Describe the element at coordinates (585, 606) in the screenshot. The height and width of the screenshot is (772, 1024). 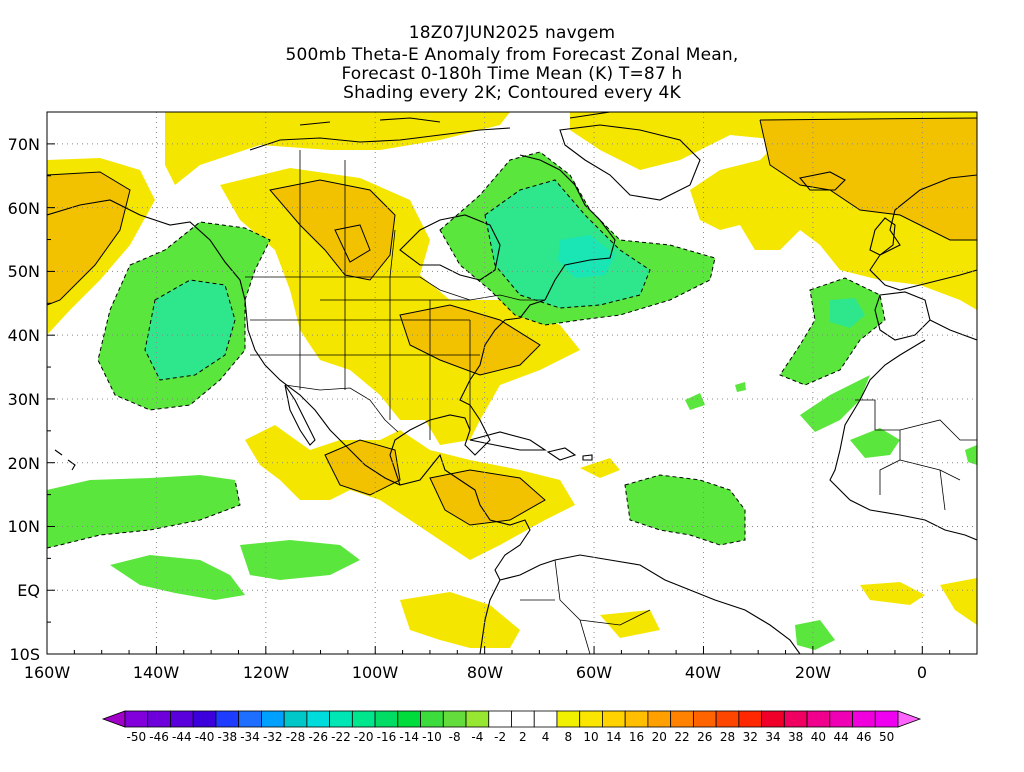
I see `border-south-america-countries` at that location.